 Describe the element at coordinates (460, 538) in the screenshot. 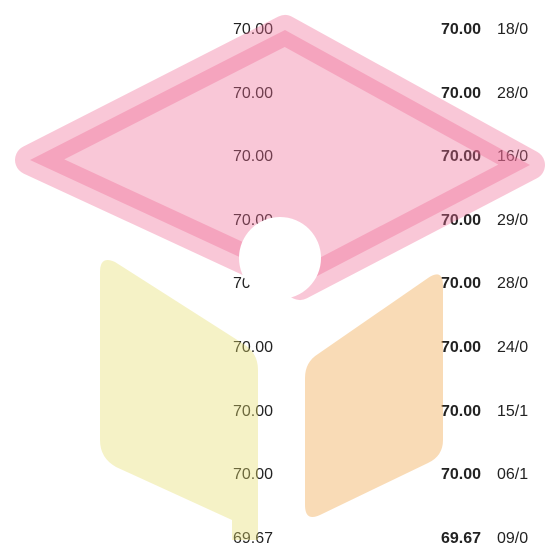

I see `amount-bold: 69.67` at that location.